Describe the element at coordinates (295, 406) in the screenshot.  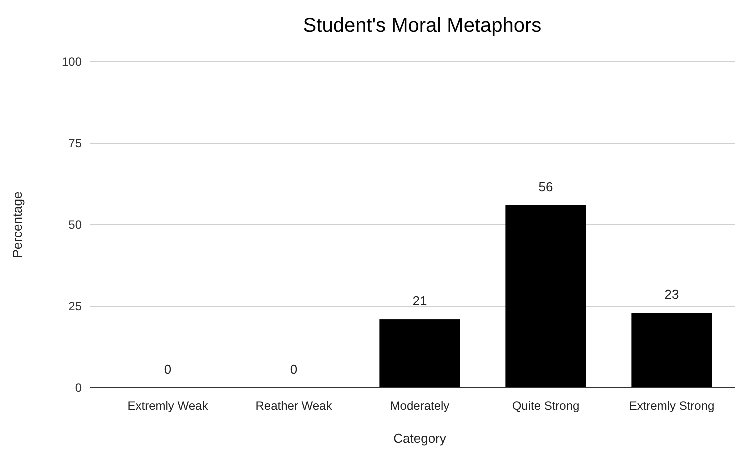
I see `x-tick-label: Reather Weak` at that location.